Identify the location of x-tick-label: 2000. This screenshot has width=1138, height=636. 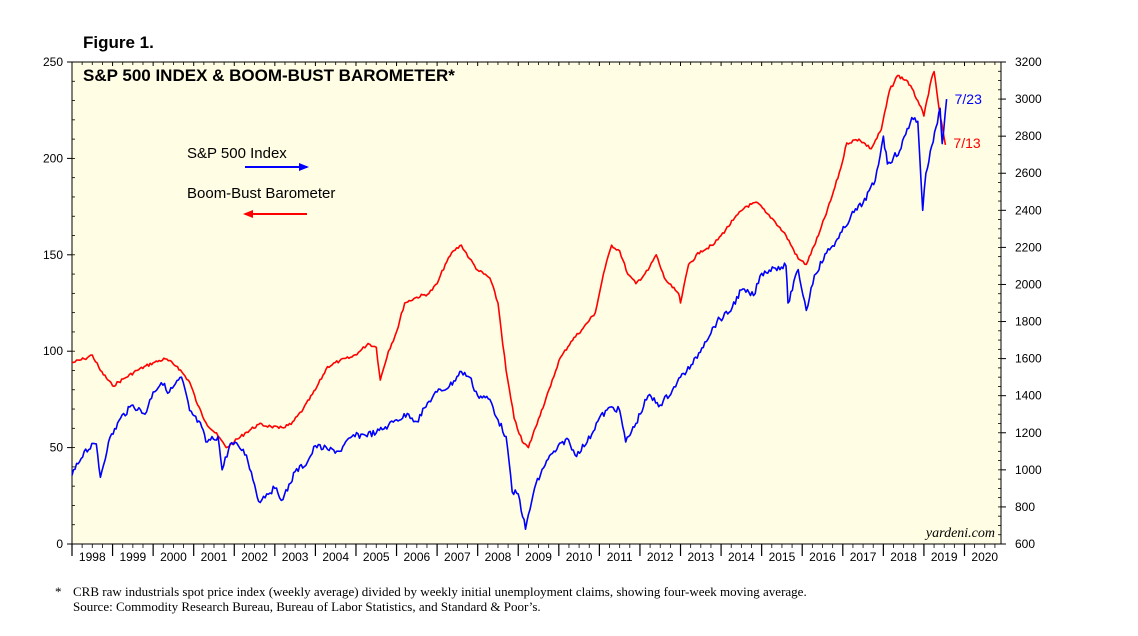
(173, 557).